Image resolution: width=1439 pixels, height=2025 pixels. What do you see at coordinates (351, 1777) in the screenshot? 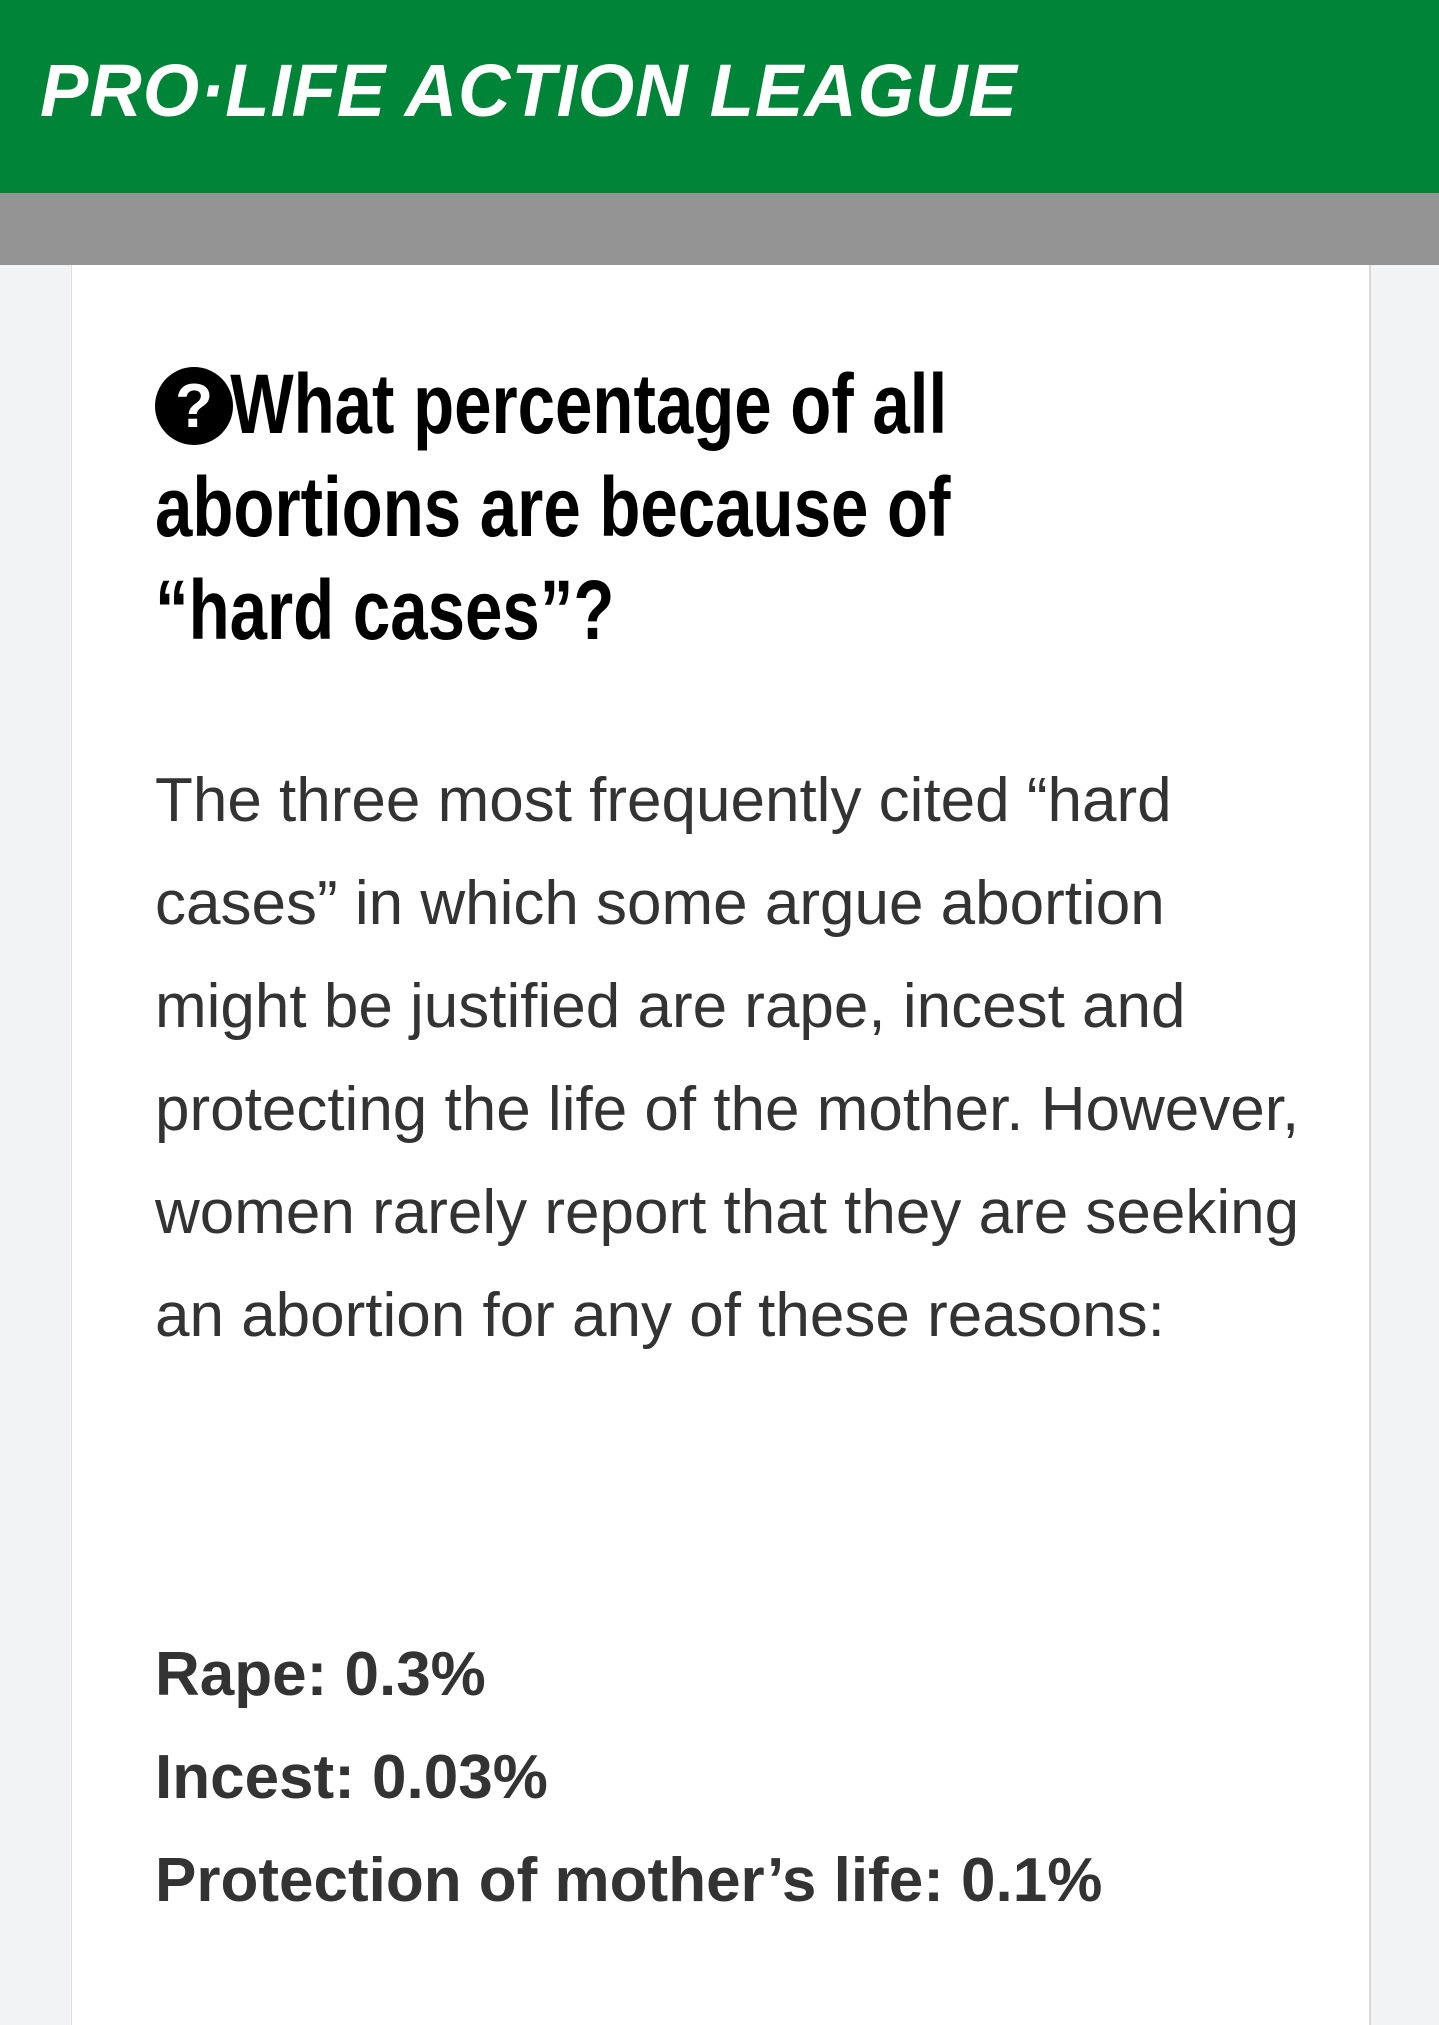
I see `stat-incest: Incest: 0.03%` at bounding box center [351, 1777].